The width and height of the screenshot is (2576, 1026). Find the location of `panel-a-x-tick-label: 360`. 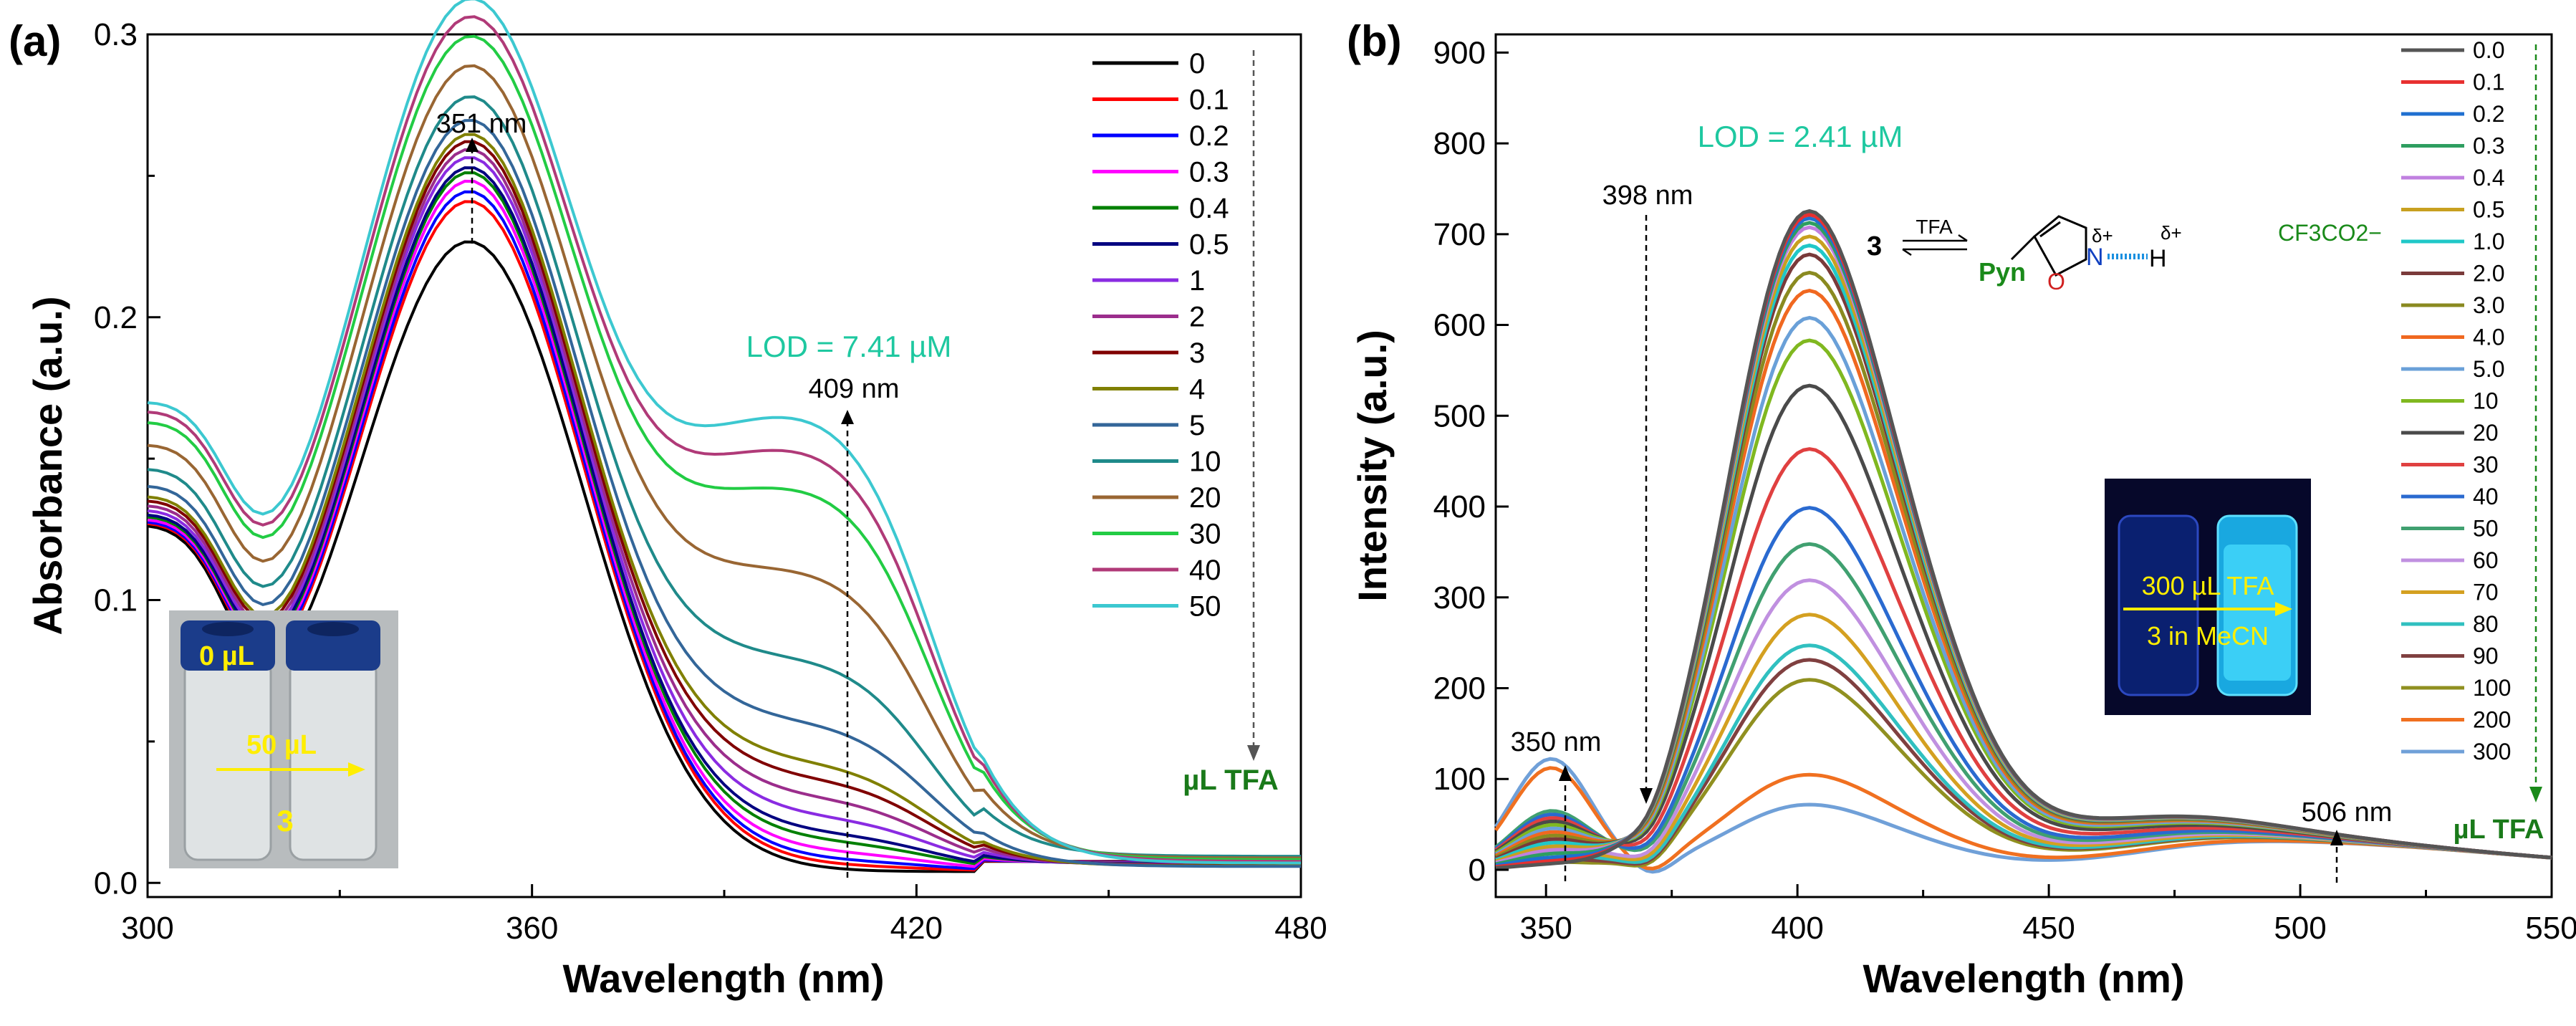

panel-a-x-tick-label: 360 is located at coordinates (532, 928).